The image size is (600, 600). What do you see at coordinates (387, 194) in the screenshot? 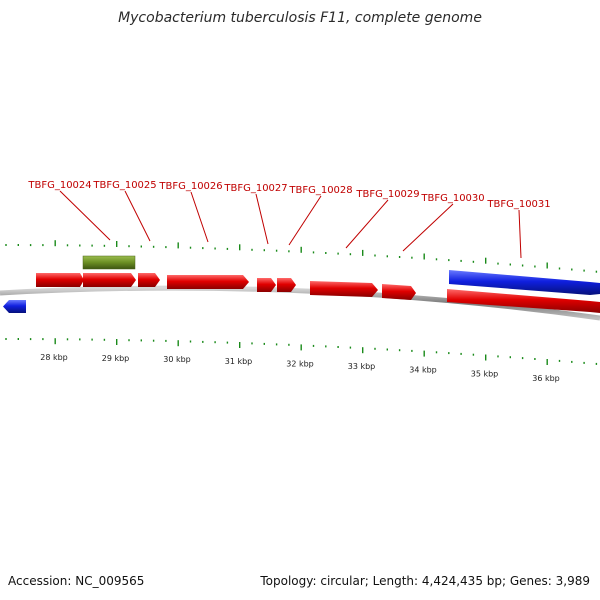
I see `gene-label: TBFG_10029` at bounding box center [387, 194].